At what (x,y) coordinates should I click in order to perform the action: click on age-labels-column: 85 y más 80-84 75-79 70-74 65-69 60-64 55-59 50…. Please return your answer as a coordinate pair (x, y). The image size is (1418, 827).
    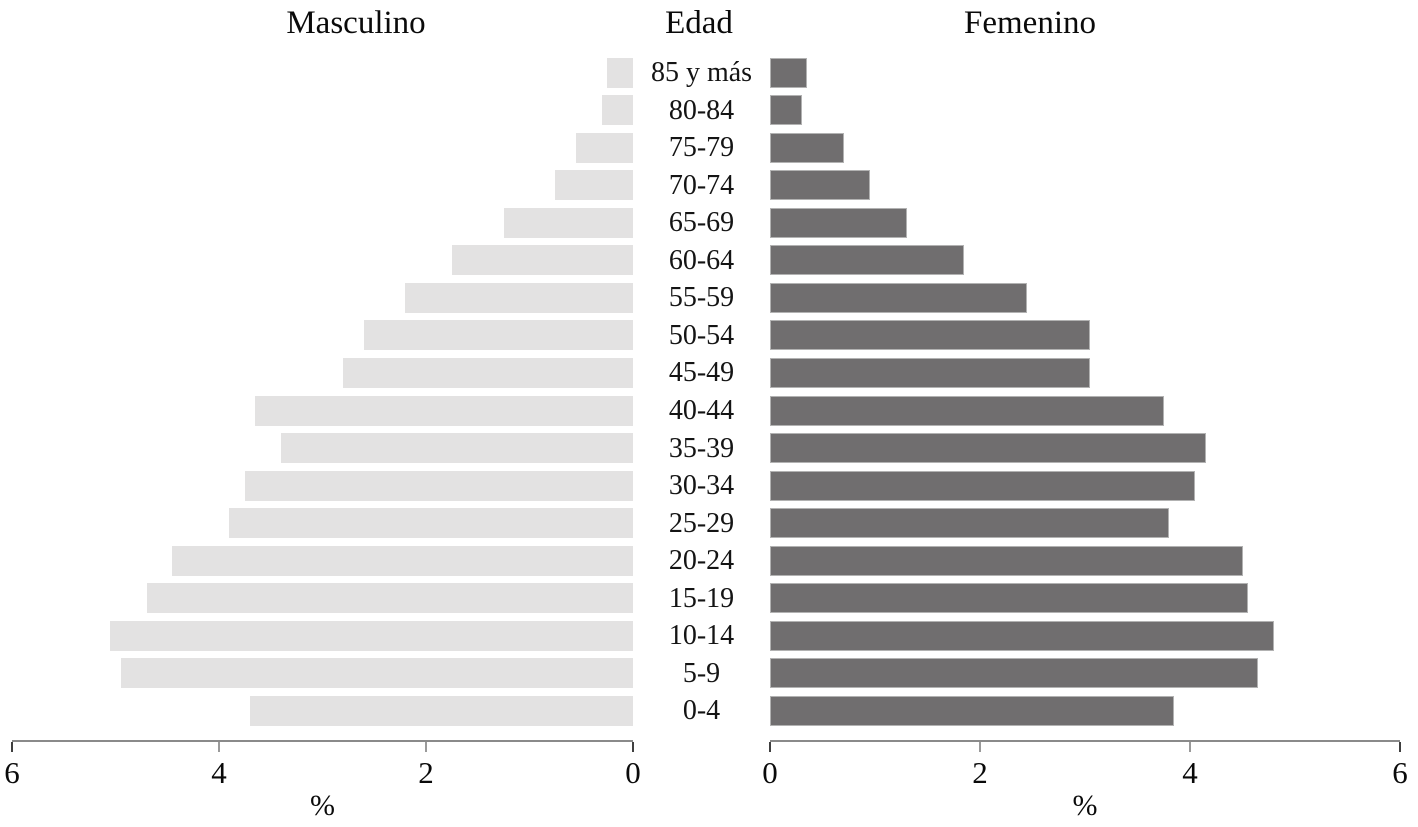
    Looking at the image, I should click on (701, 392).